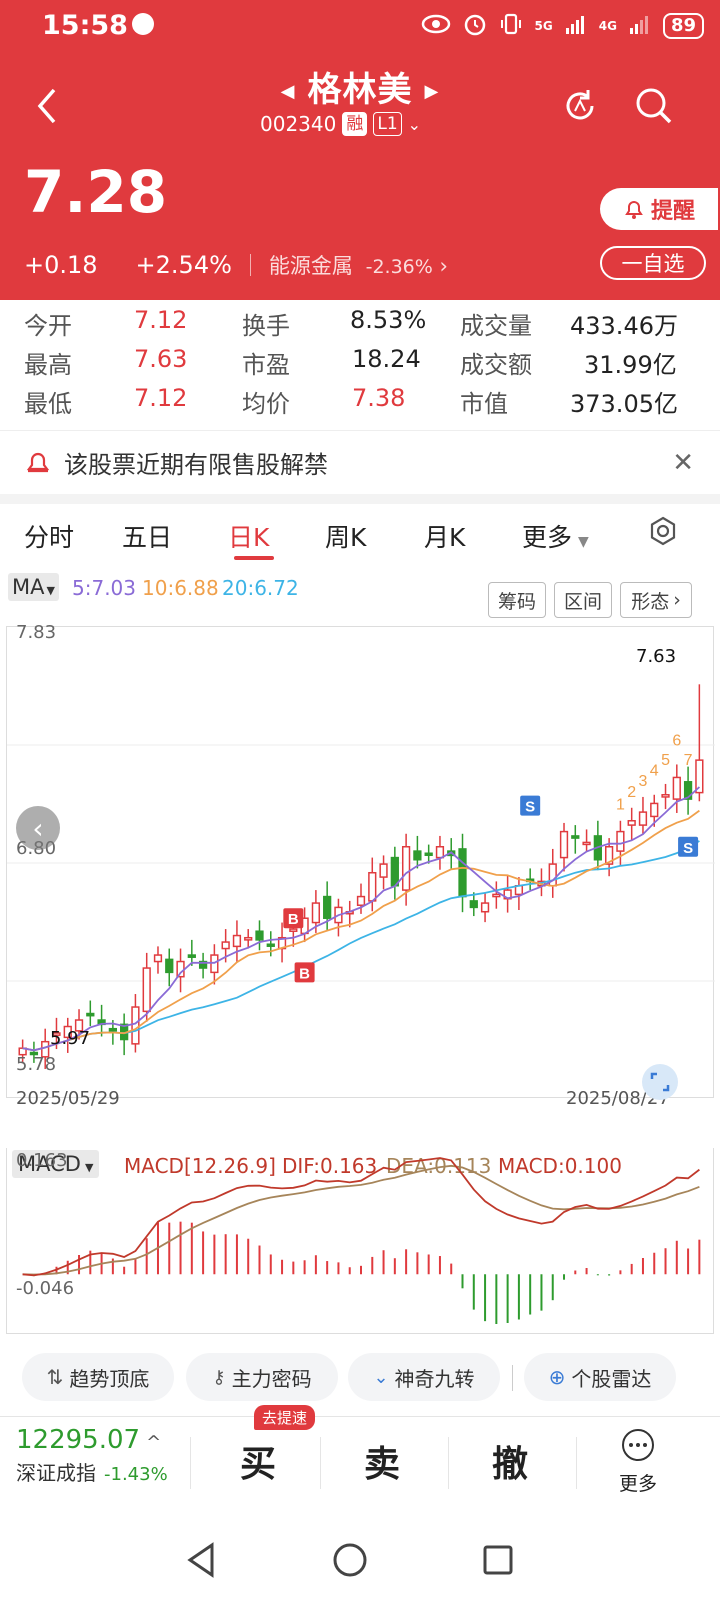 The height and width of the screenshot is (1612, 720). Describe the element at coordinates (346, 537) in the screenshot. I see `tab-weekly-k: 周K` at that location.